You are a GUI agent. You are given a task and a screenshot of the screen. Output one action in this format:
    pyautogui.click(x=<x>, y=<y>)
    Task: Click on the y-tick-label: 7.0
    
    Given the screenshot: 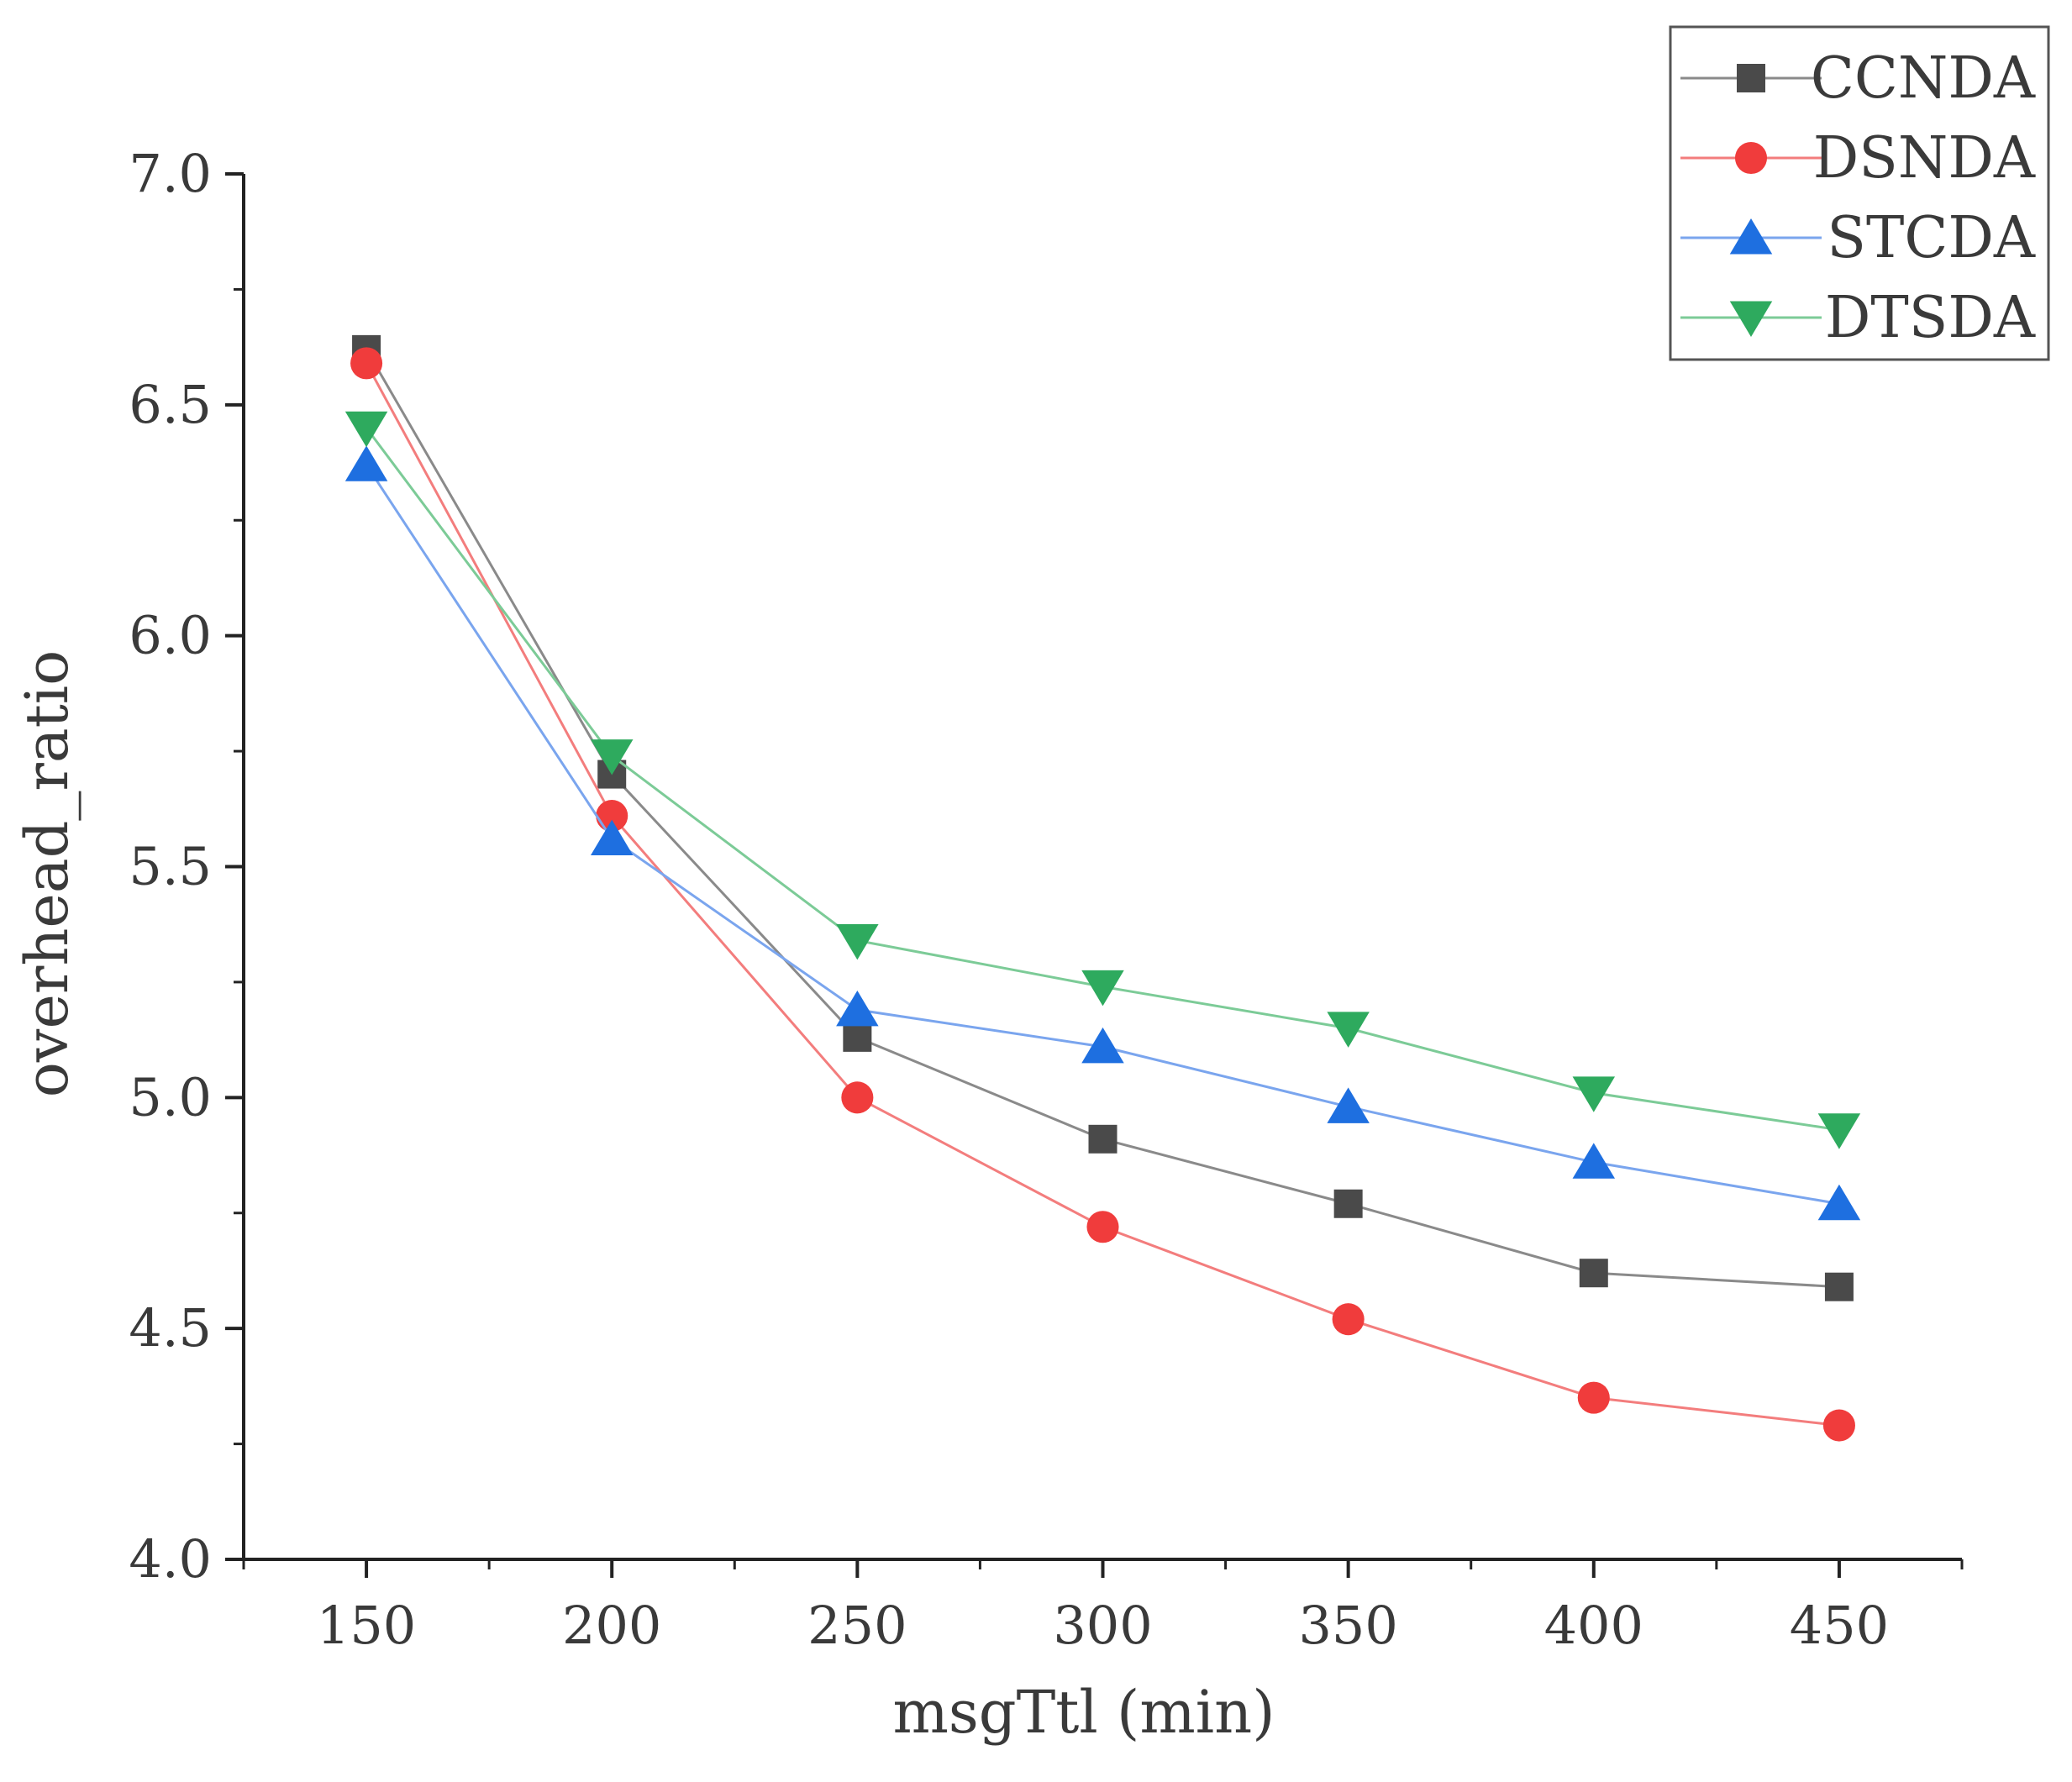 What is the action you would take?
    pyautogui.click(x=170, y=173)
    